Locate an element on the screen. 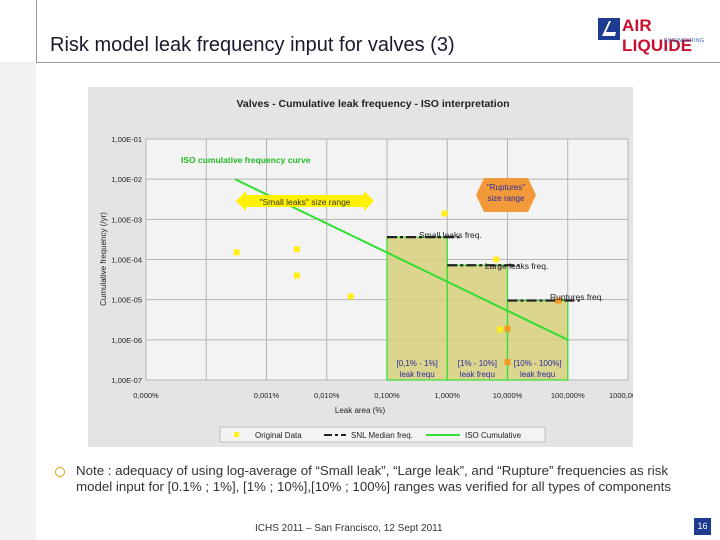  left-sidebar-band is located at coordinates (18, 301).